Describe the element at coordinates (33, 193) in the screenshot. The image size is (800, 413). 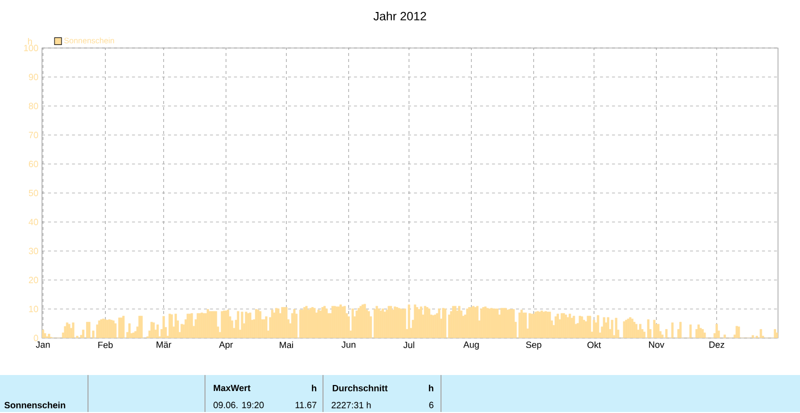
I see `y-tick-label: 50` at that location.